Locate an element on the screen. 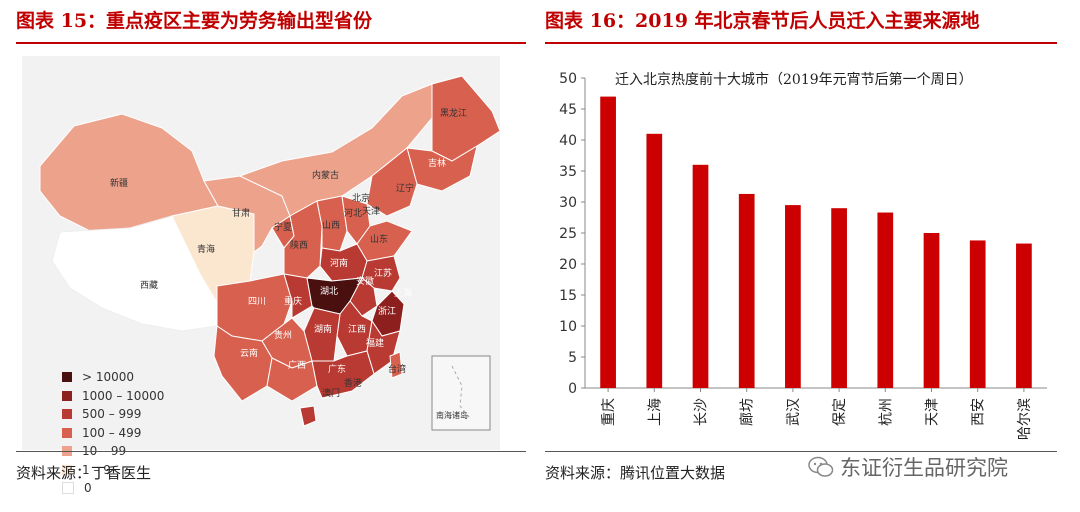  label-ningxia: 宁夏 is located at coordinates (283, 227).